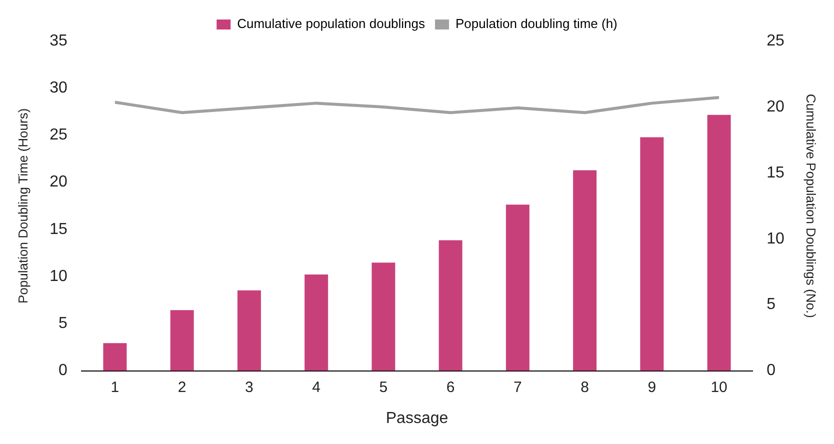  Describe the element at coordinates (59, 182) in the screenshot. I see `y-tick-label: 20` at that location.